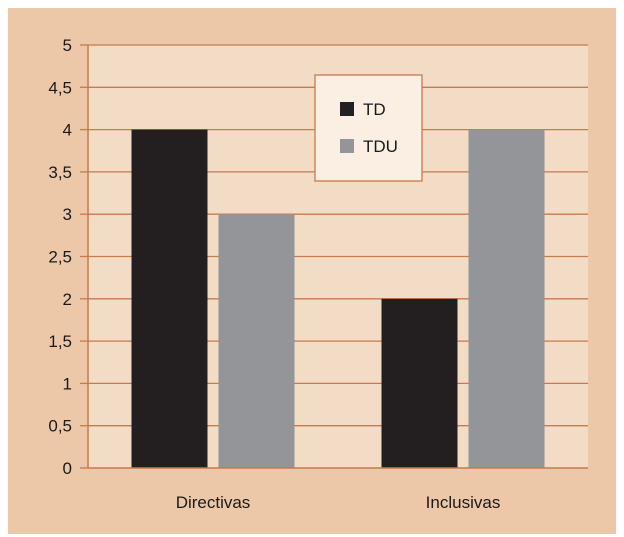 The height and width of the screenshot is (537, 624). I want to click on bar-td-directivas, so click(169, 298).